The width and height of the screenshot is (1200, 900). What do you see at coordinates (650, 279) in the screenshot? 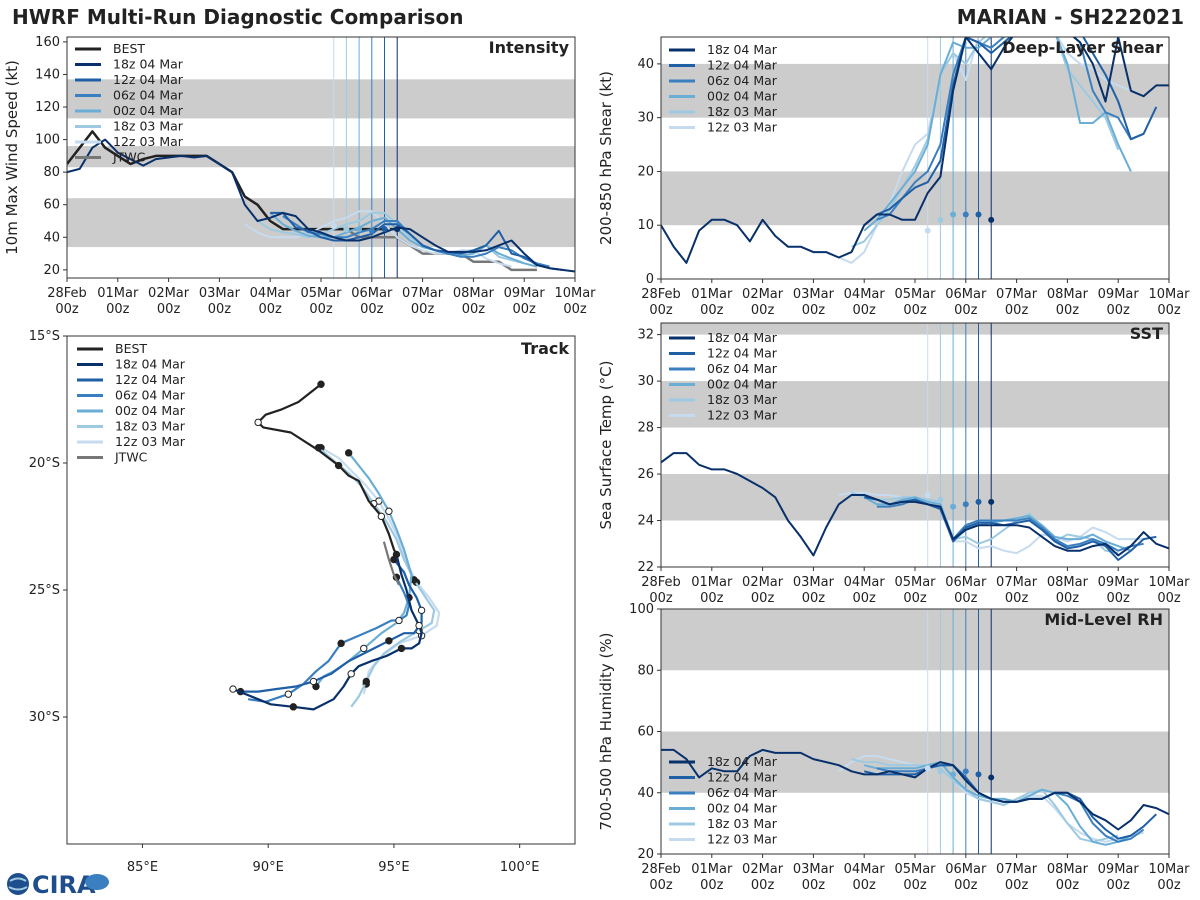
I see `shear-ytick-label-0: 0` at bounding box center [650, 279].